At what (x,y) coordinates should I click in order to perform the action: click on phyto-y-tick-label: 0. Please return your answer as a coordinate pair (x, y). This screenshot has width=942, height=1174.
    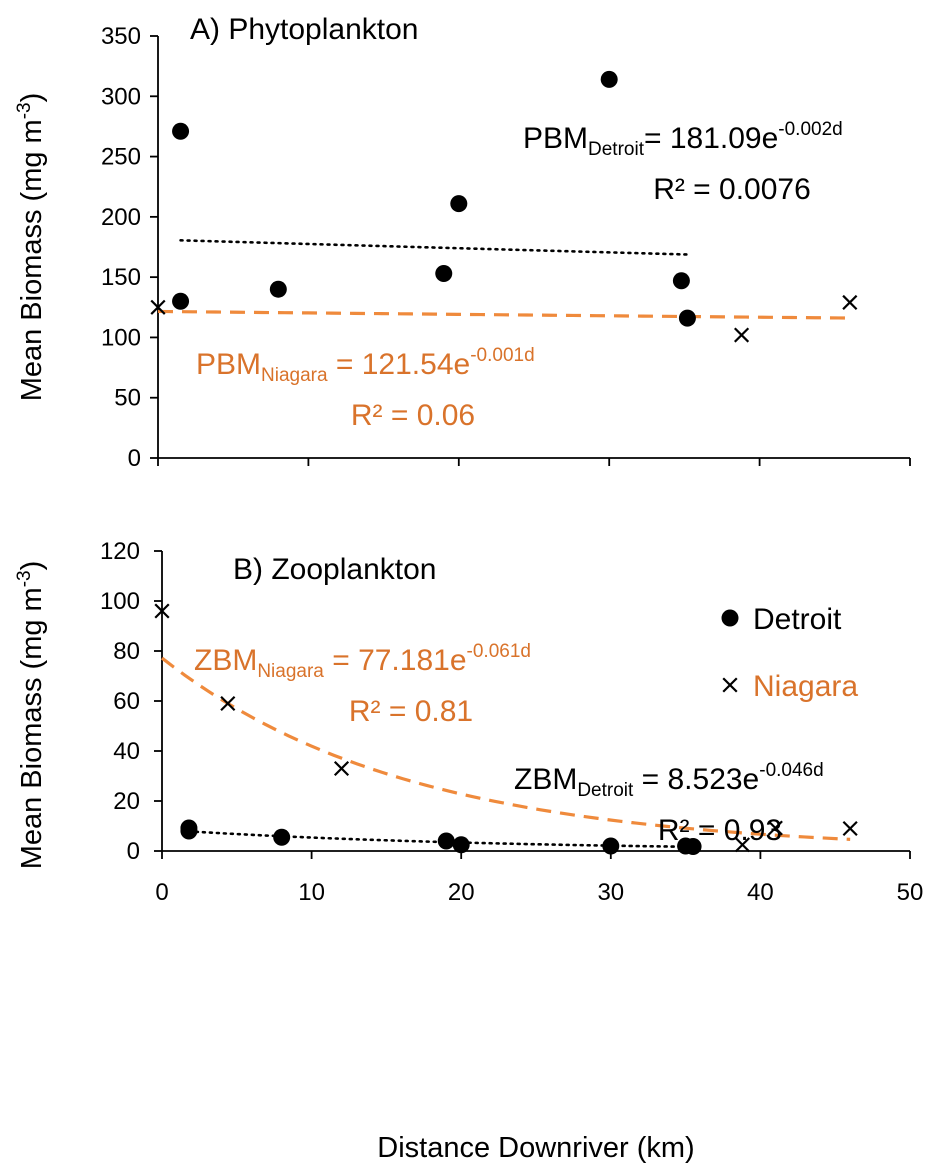
    Looking at the image, I should click on (134, 458).